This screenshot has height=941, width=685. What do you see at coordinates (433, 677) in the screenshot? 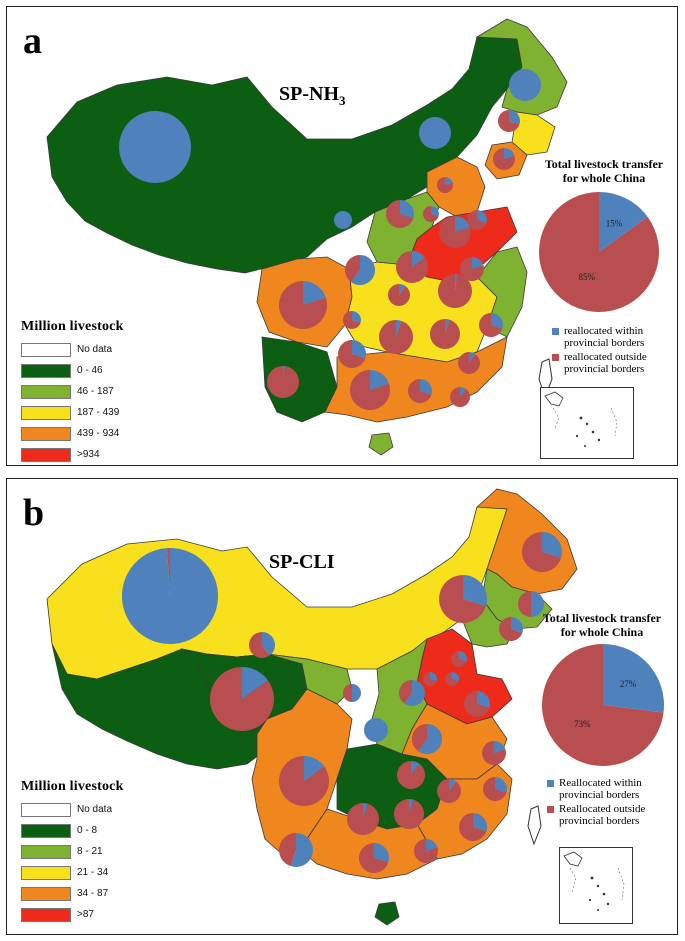
I see `map-pie-b-7-within-slice` at bounding box center [433, 677].